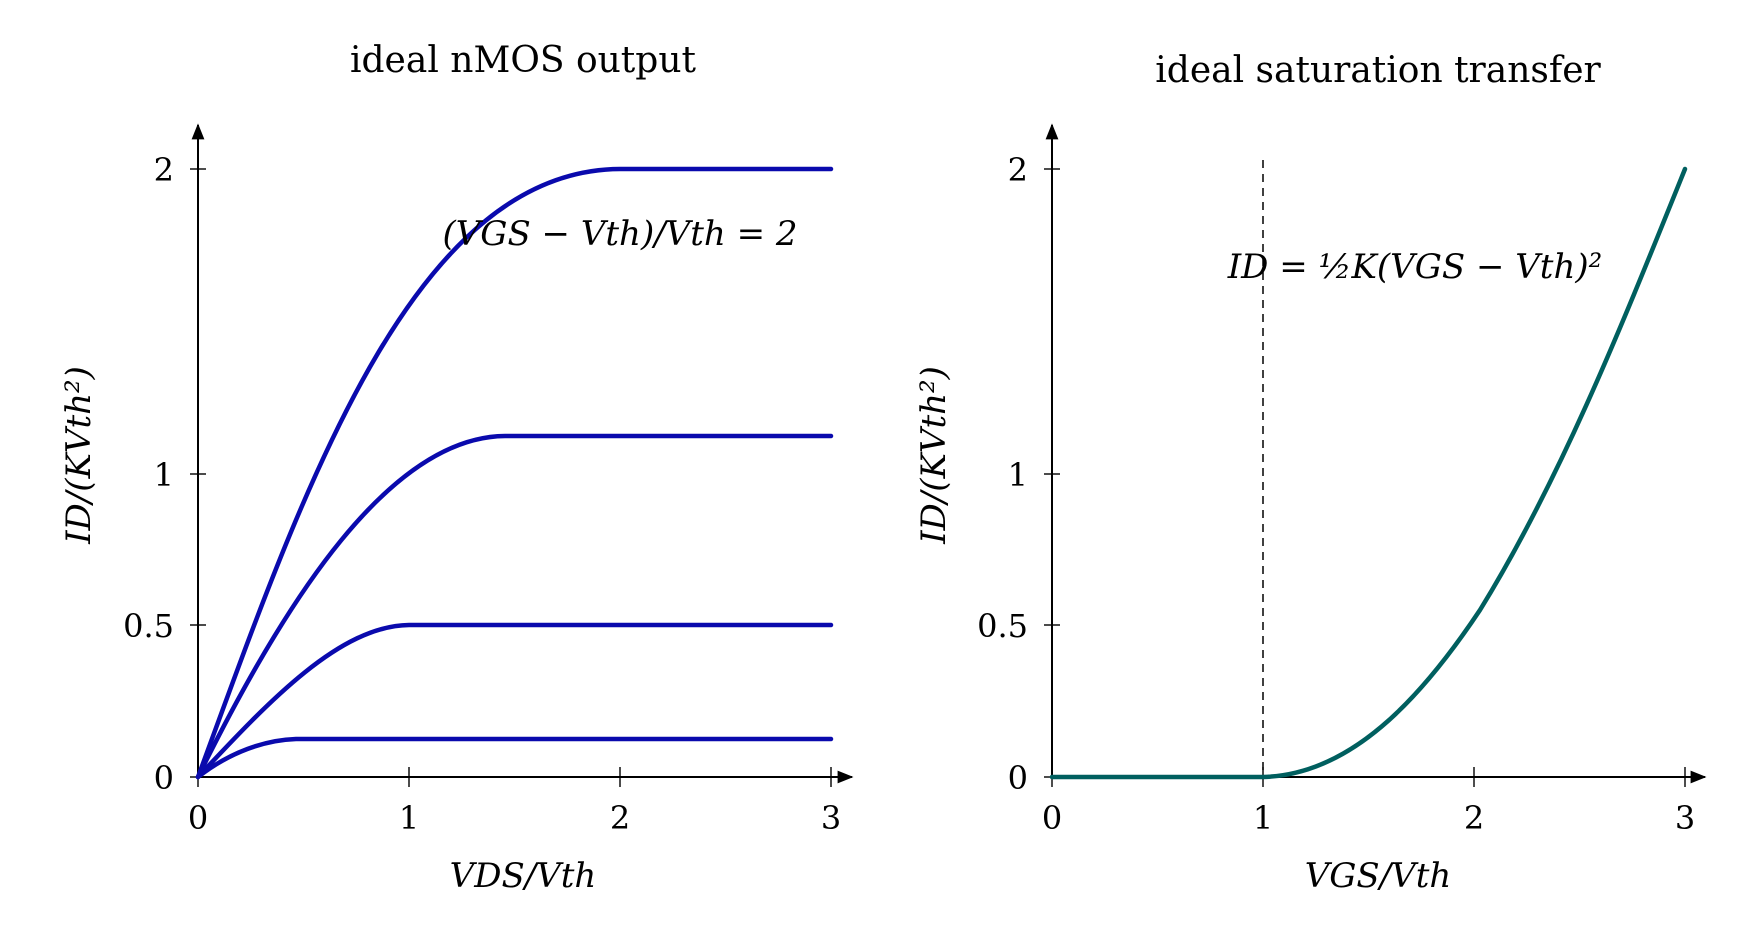 The width and height of the screenshot is (1739, 943). I want to click on transfer-x-ticks: 0 1 2 3, so click(1368, 802).